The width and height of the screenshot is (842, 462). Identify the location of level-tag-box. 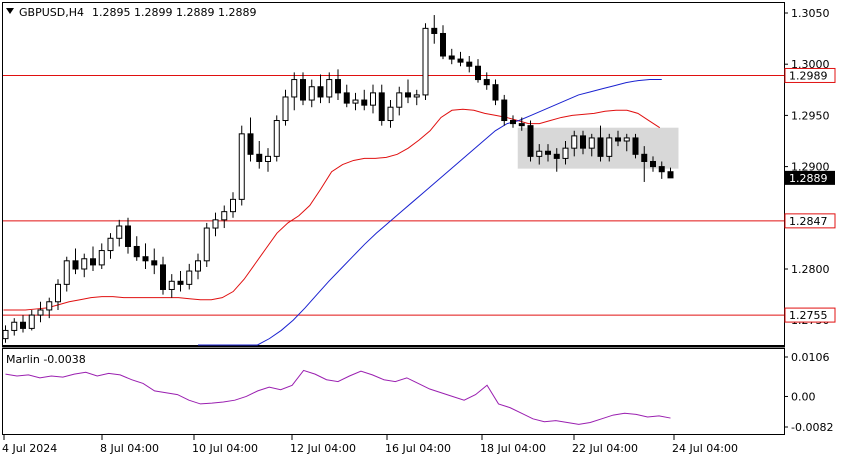
(810, 75).